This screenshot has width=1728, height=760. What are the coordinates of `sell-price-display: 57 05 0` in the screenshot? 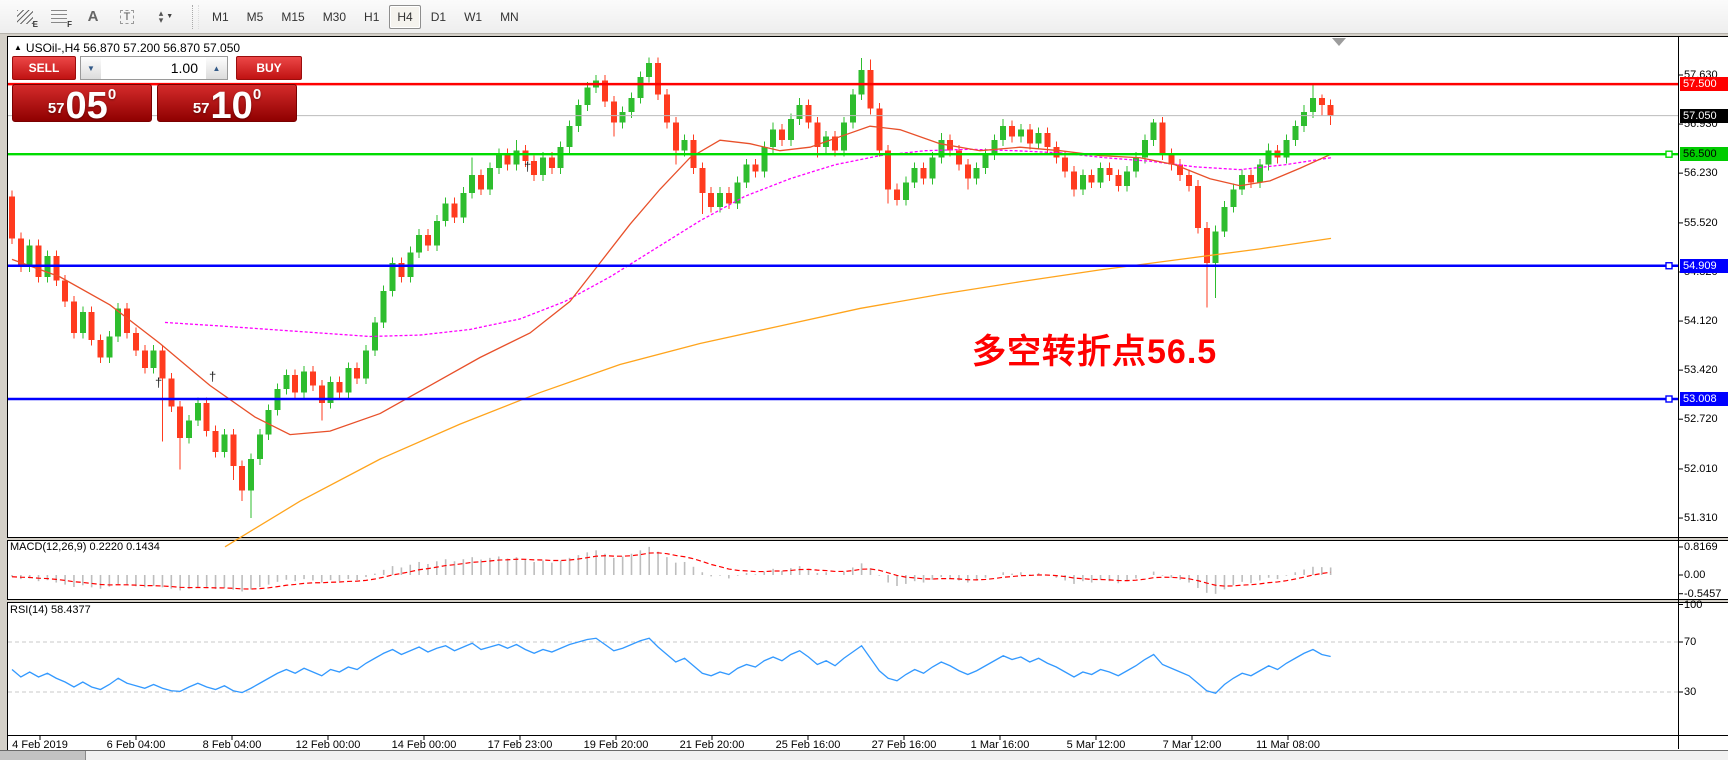 It's located at (82, 104).